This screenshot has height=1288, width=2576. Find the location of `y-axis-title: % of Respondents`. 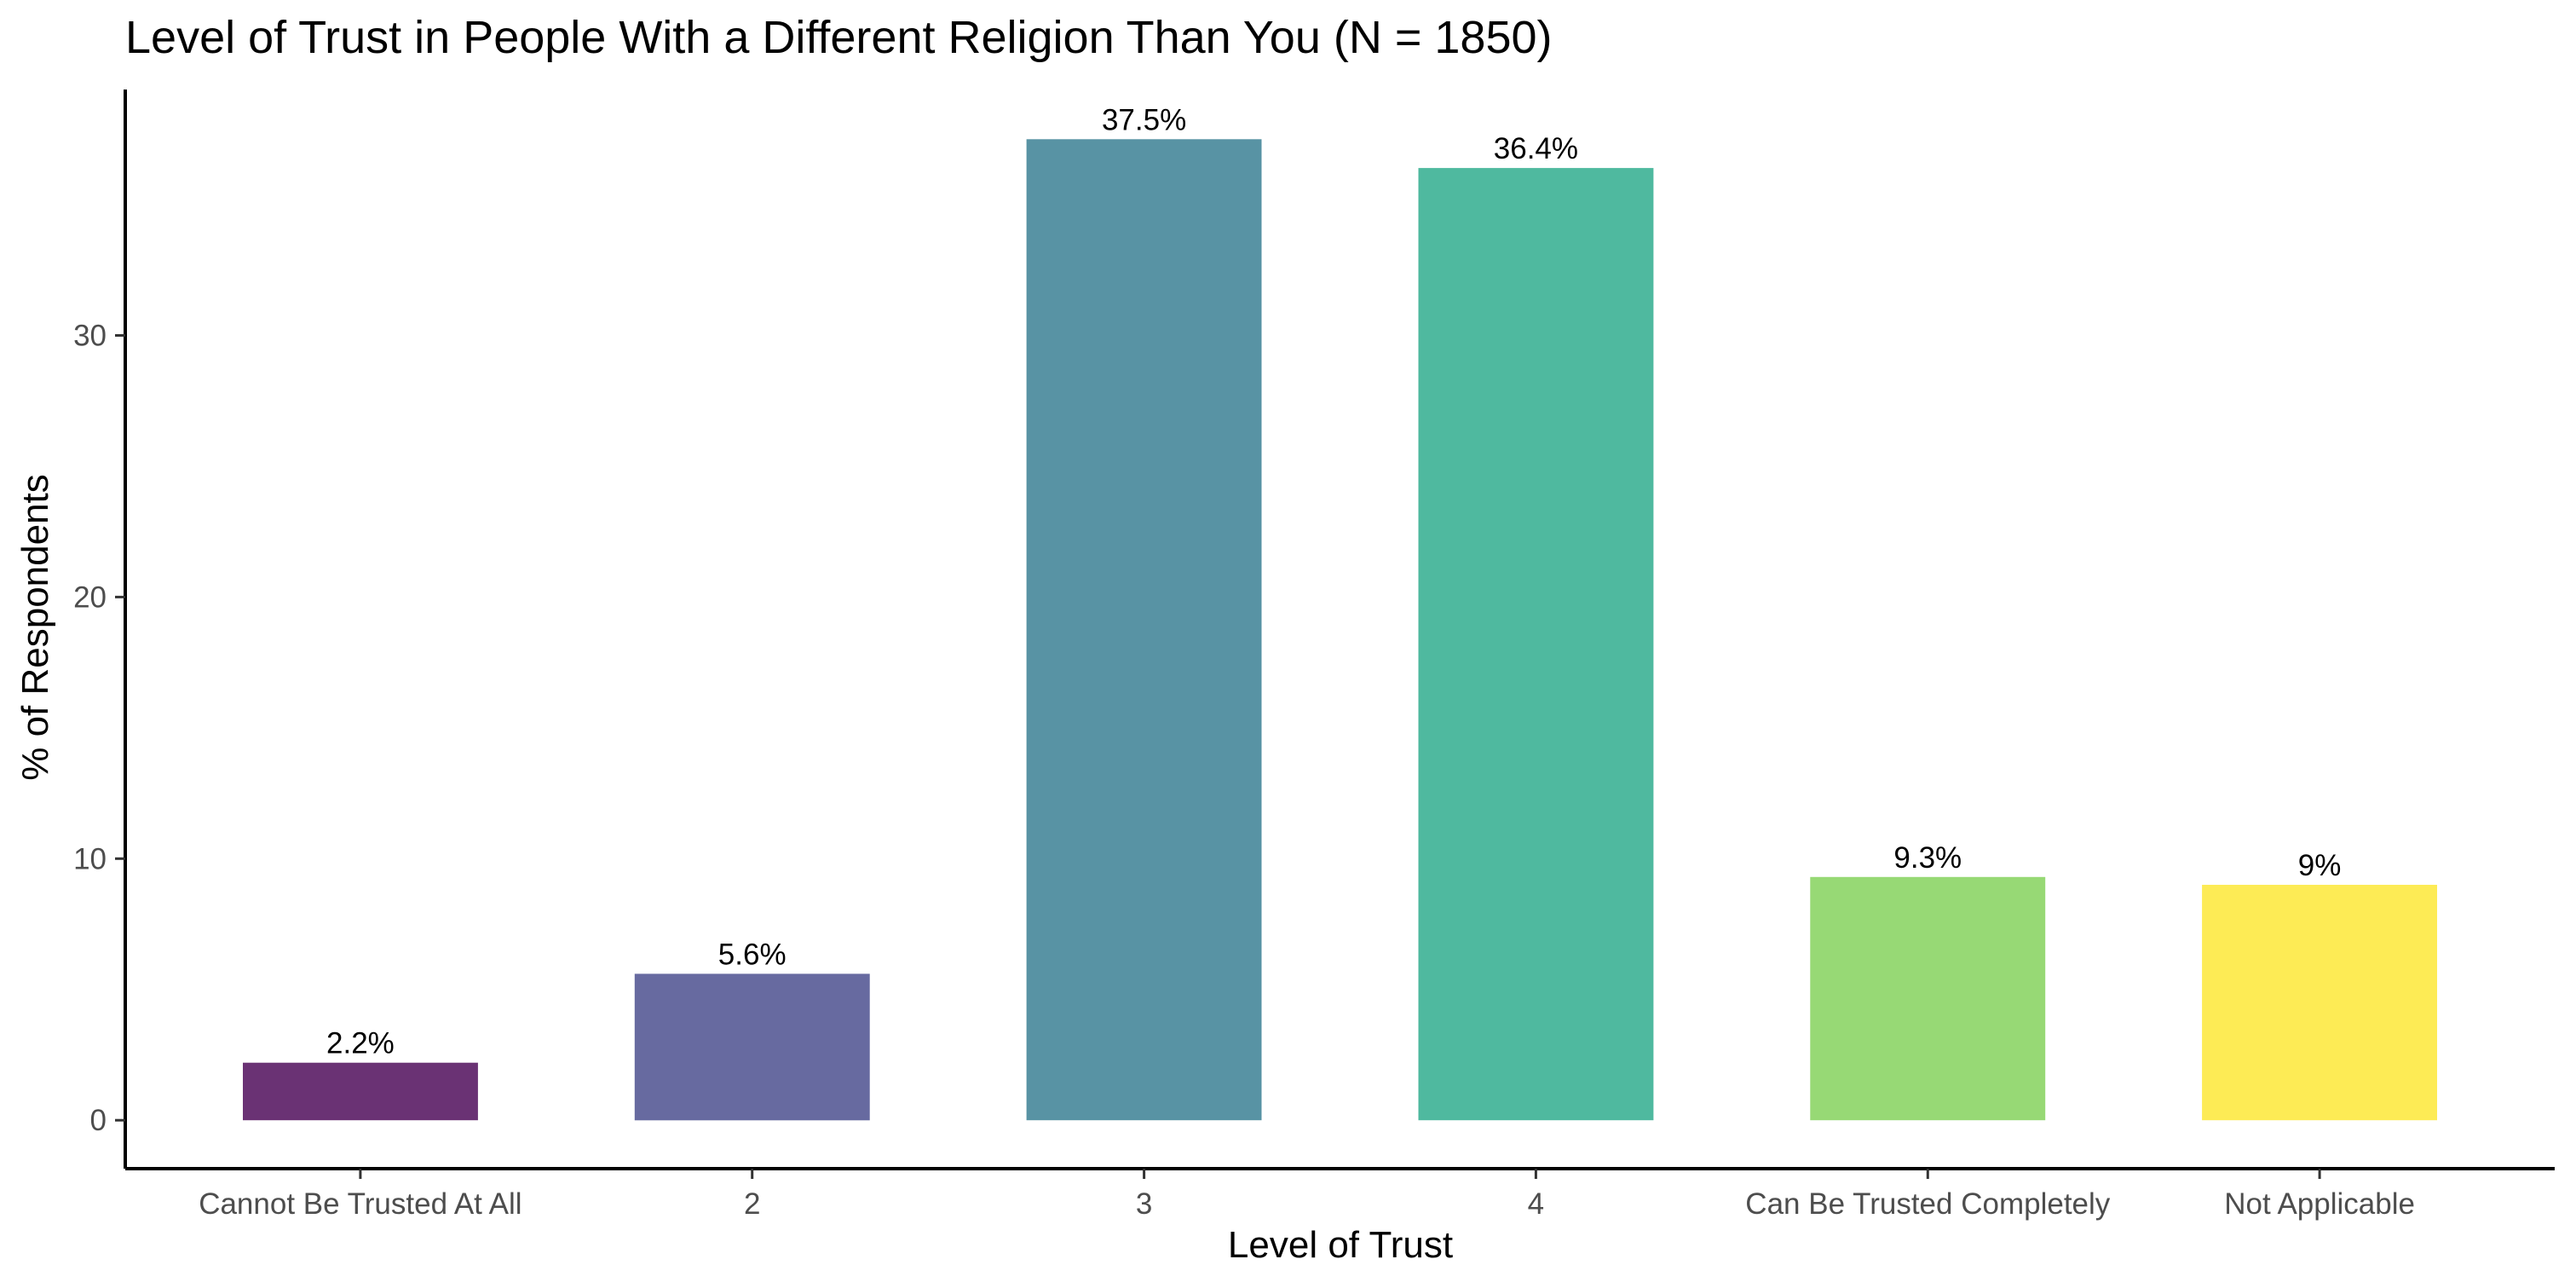

y-axis-title: % of Respondents is located at coordinates (35, 627).